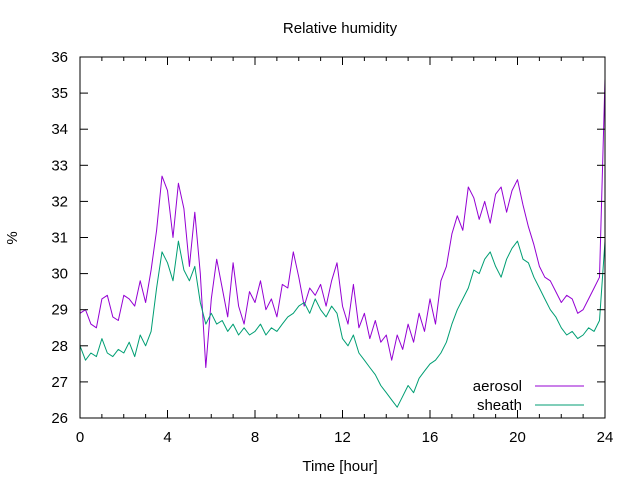 The width and height of the screenshot is (640, 480). Describe the element at coordinates (167, 437) in the screenshot. I see `x-tick-label: 4` at that location.